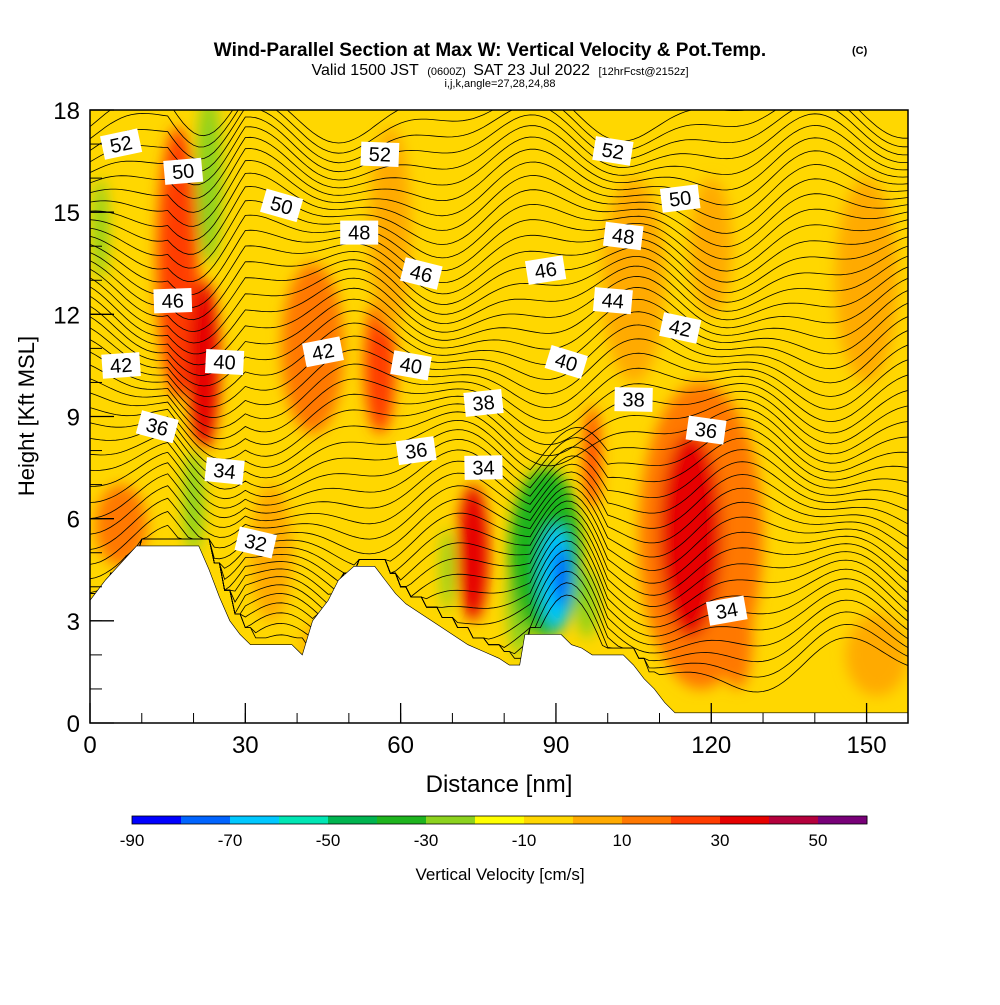 Image resolution: width=1000 pixels, height=1005 pixels. I want to click on contour-label: 50, so click(183, 171).